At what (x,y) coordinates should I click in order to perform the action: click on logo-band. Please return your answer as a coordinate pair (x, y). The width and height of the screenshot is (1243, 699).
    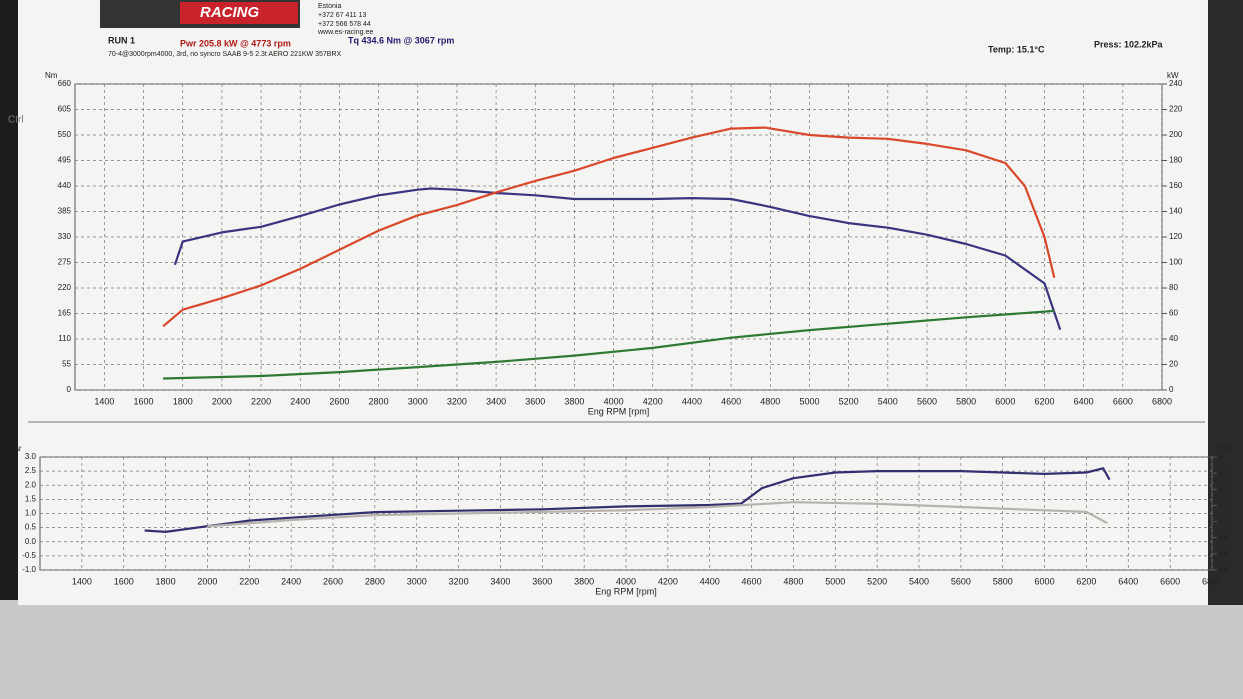
    Looking at the image, I should click on (239, 13).